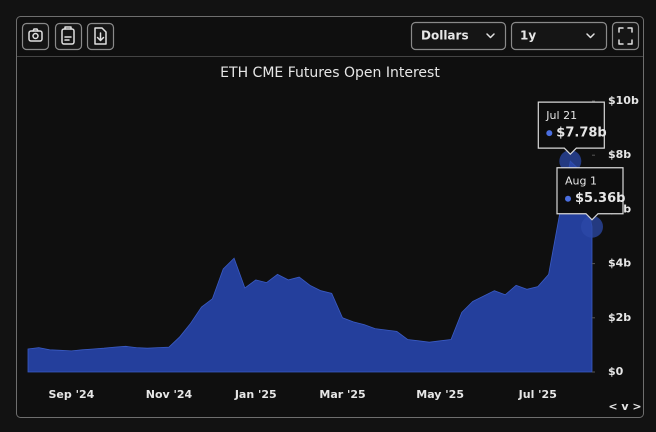 This screenshot has height=432, width=656. Describe the element at coordinates (581, 181) in the screenshot. I see `tooltip-date: Aug 1` at that location.